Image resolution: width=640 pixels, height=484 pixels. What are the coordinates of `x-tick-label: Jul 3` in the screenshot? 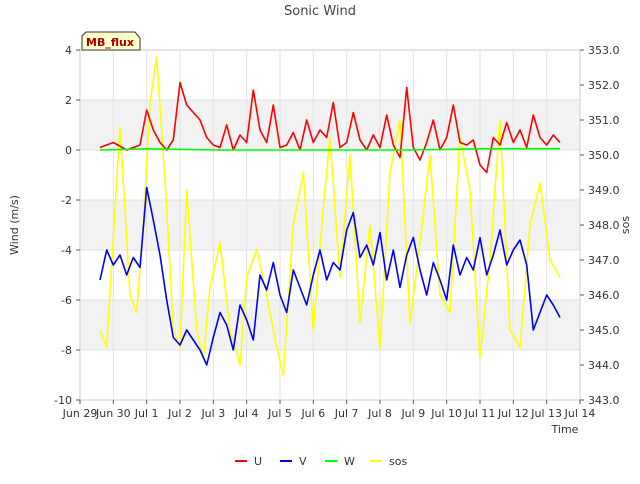 It's located at (212, 413).